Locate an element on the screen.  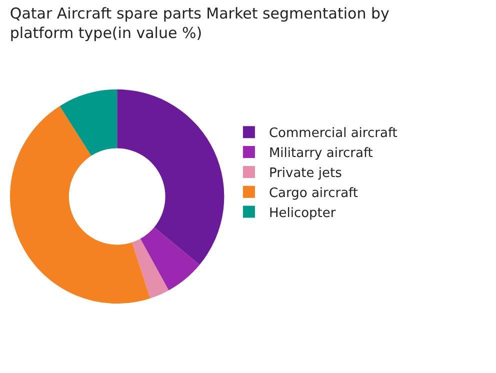
legend-label: Militarry aircraft is located at coordinates (320, 154).